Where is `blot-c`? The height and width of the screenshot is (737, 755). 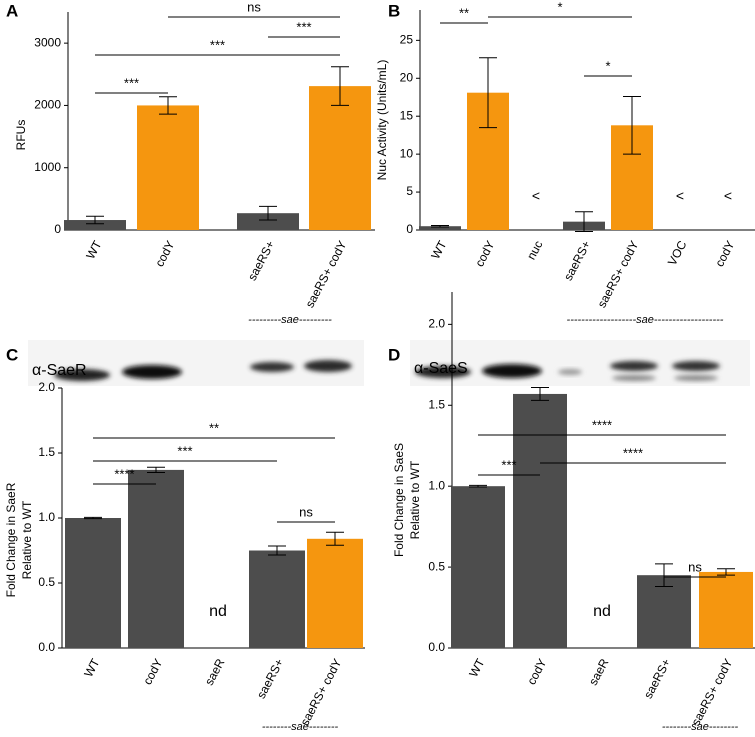 blot-c is located at coordinates (196, 363).